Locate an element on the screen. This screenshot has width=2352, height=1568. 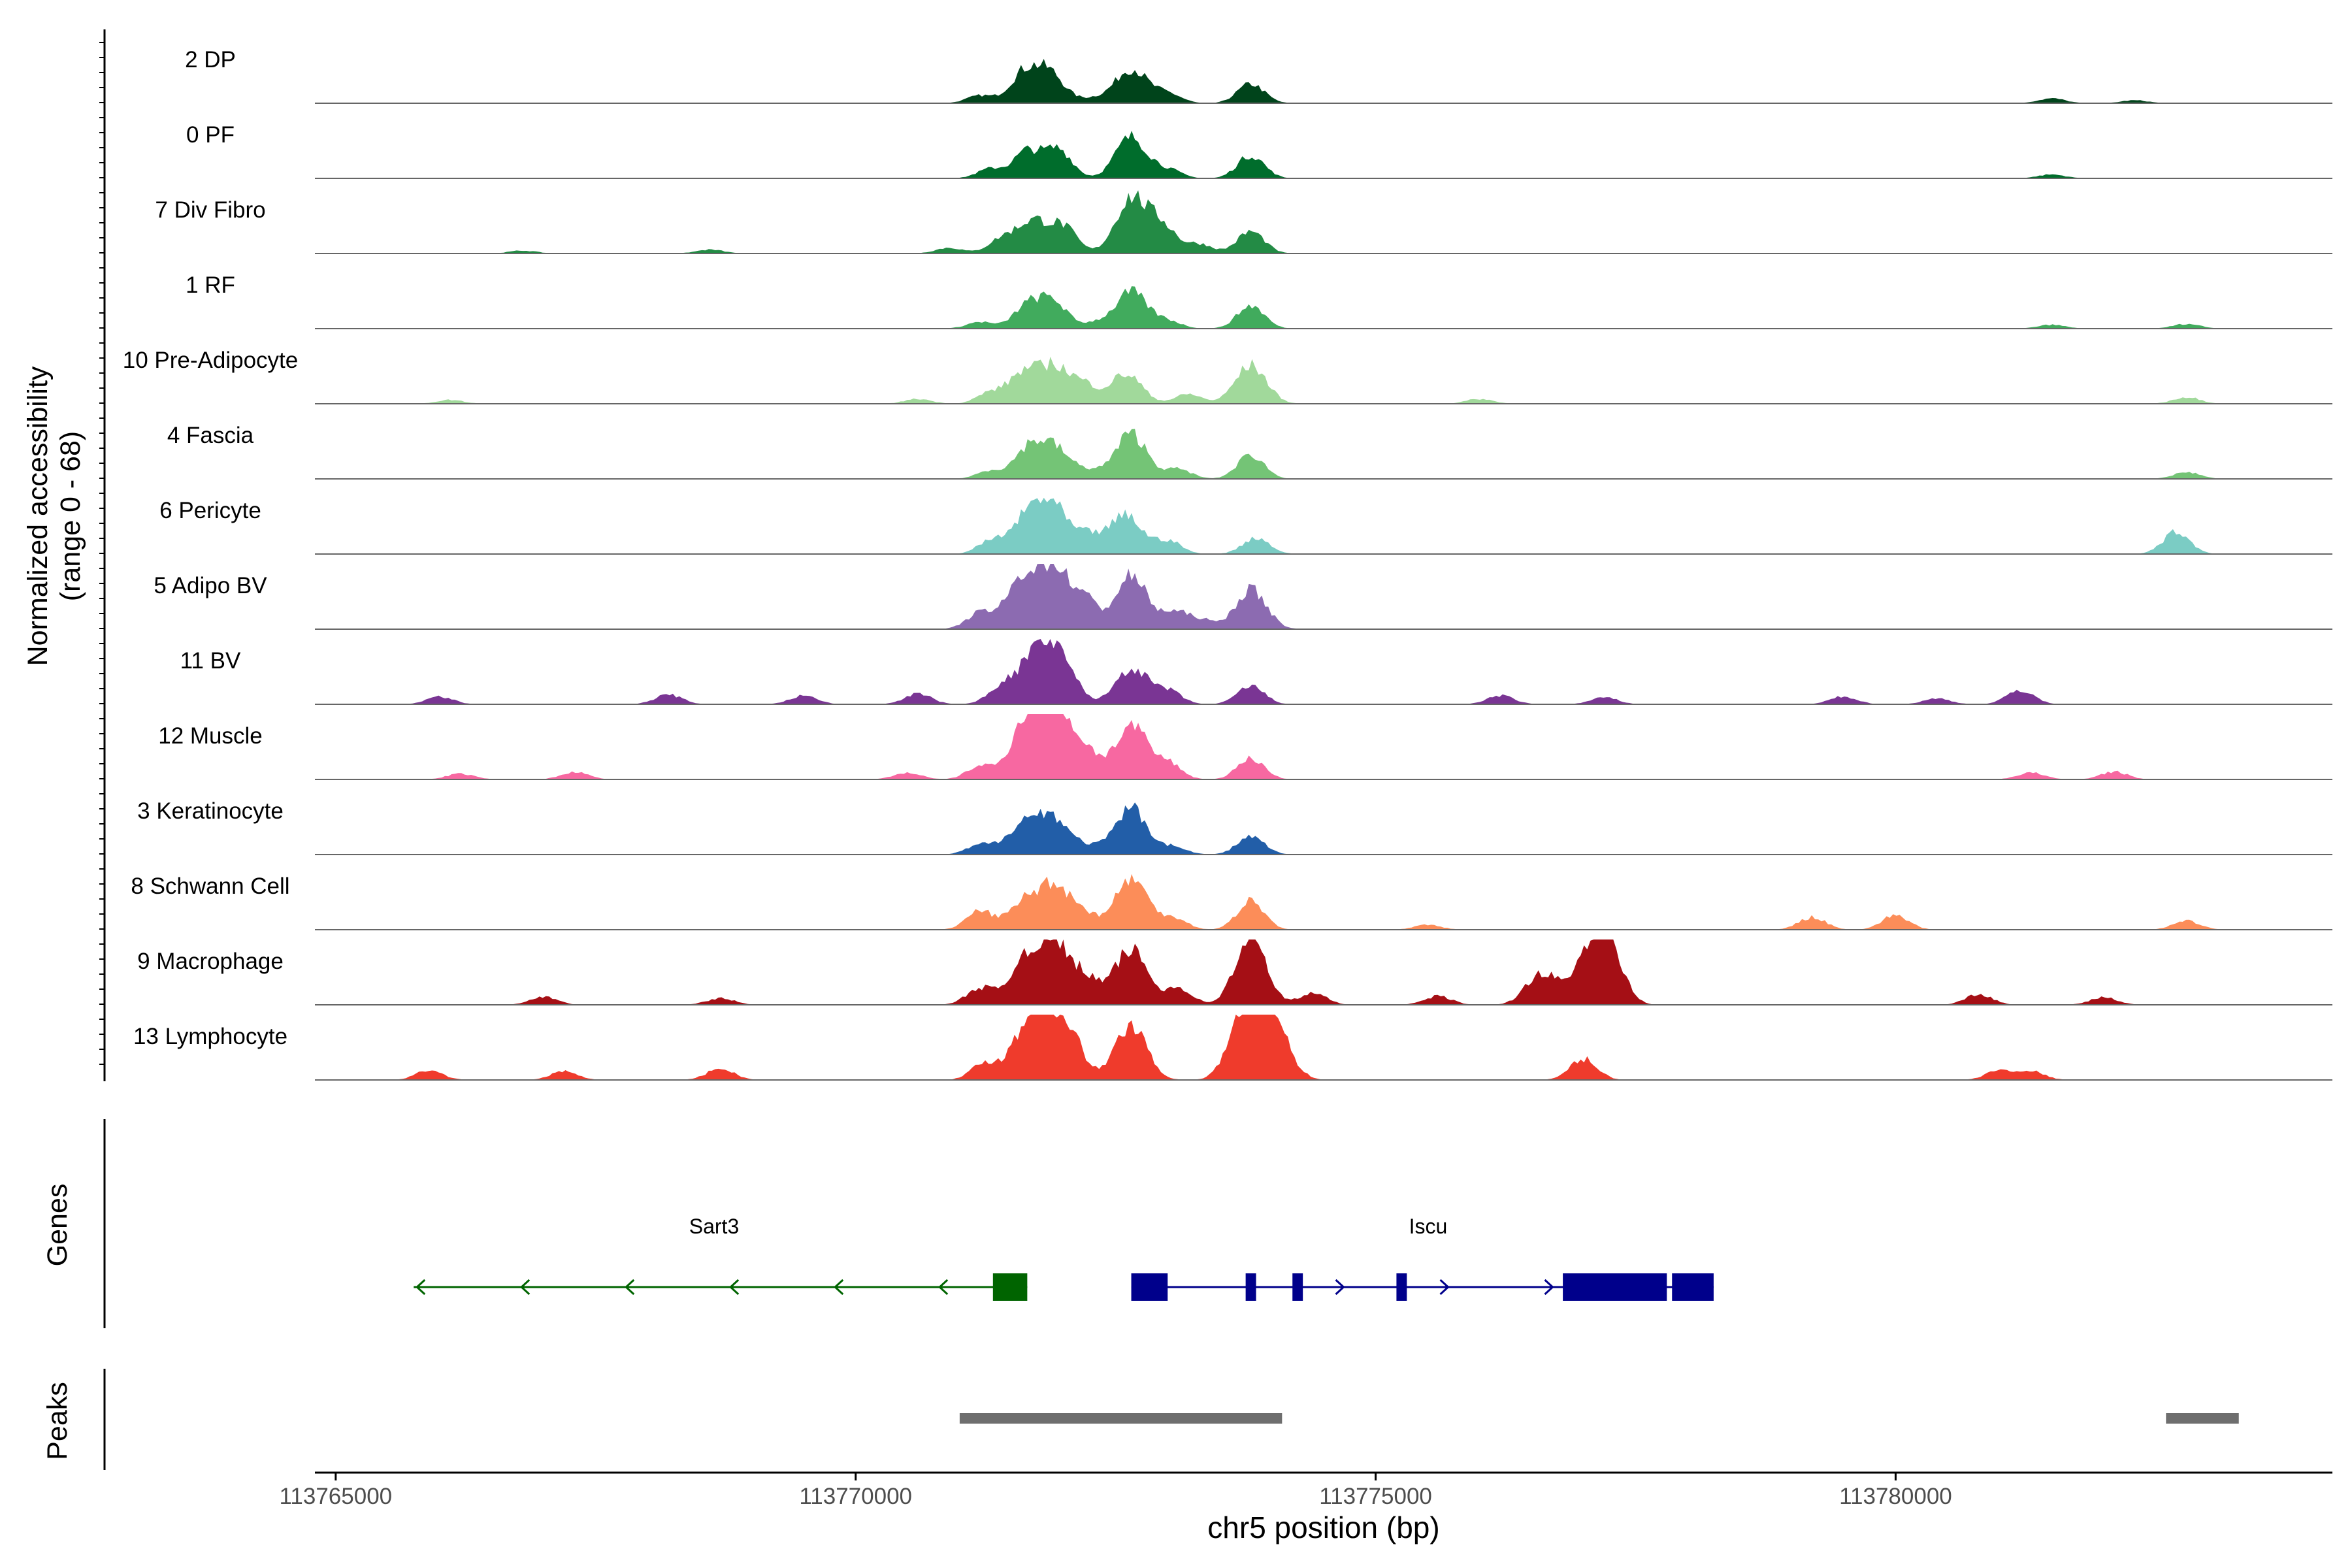
track-label: 7 Div Fibro is located at coordinates (210, 210).